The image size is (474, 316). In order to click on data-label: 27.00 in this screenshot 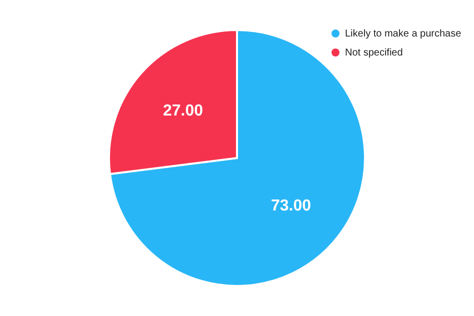, I will do `click(183, 111)`.